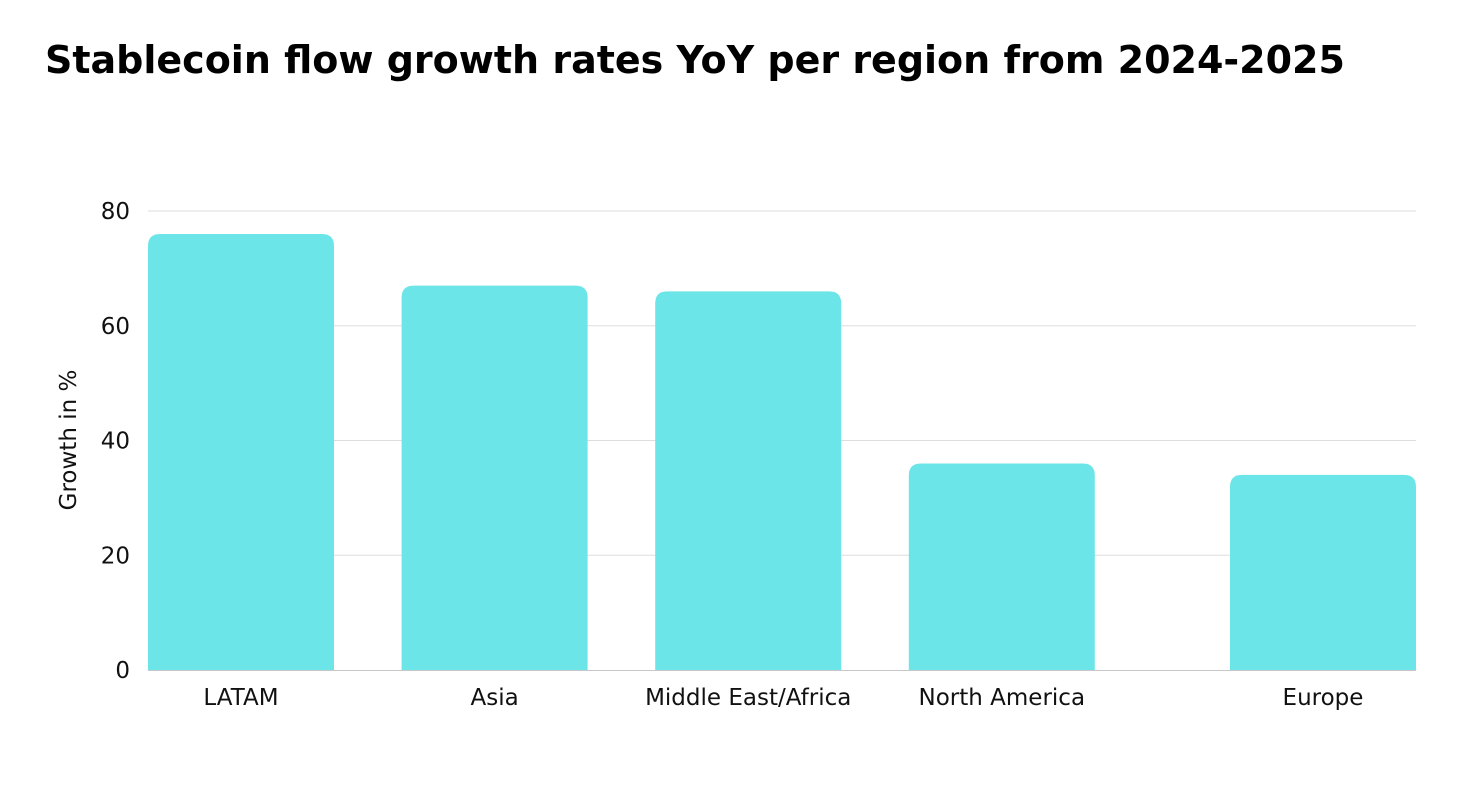 This screenshot has width=1468, height=786. I want to click on bar-middle-east-africa, so click(748, 480).